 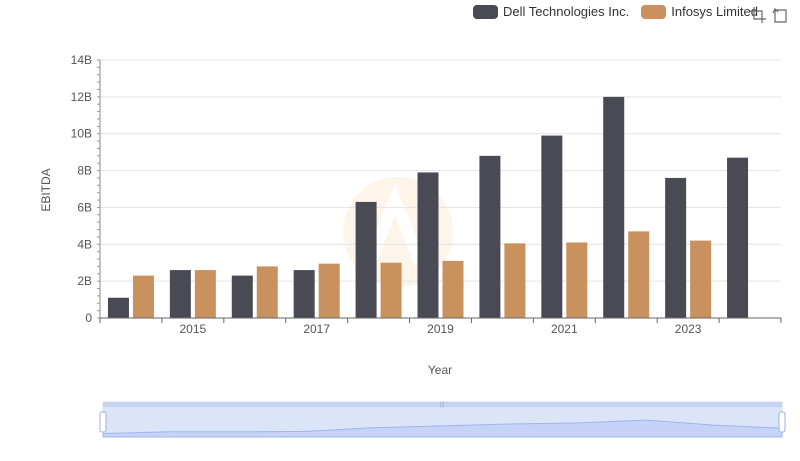 What do you see at coordinates (453, 289) in the screenshot?
I see `bar-infosys-2019` at bounding box center [453, 289].